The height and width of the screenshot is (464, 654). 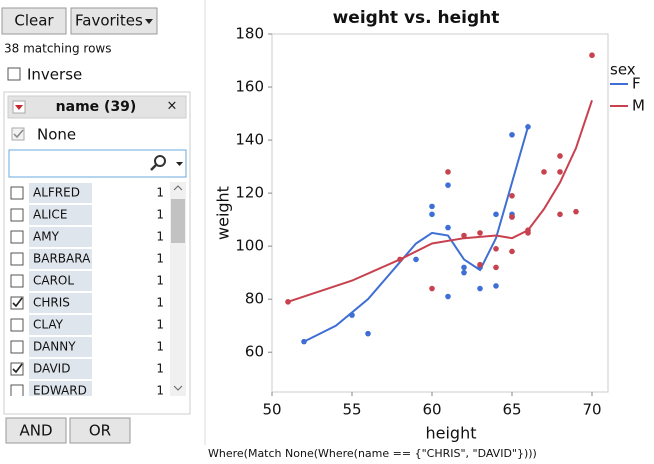 What do you see at coordinates (178, 221) in the screenshot?
I see `scroll-thumb` at bounding box center [178, 221].